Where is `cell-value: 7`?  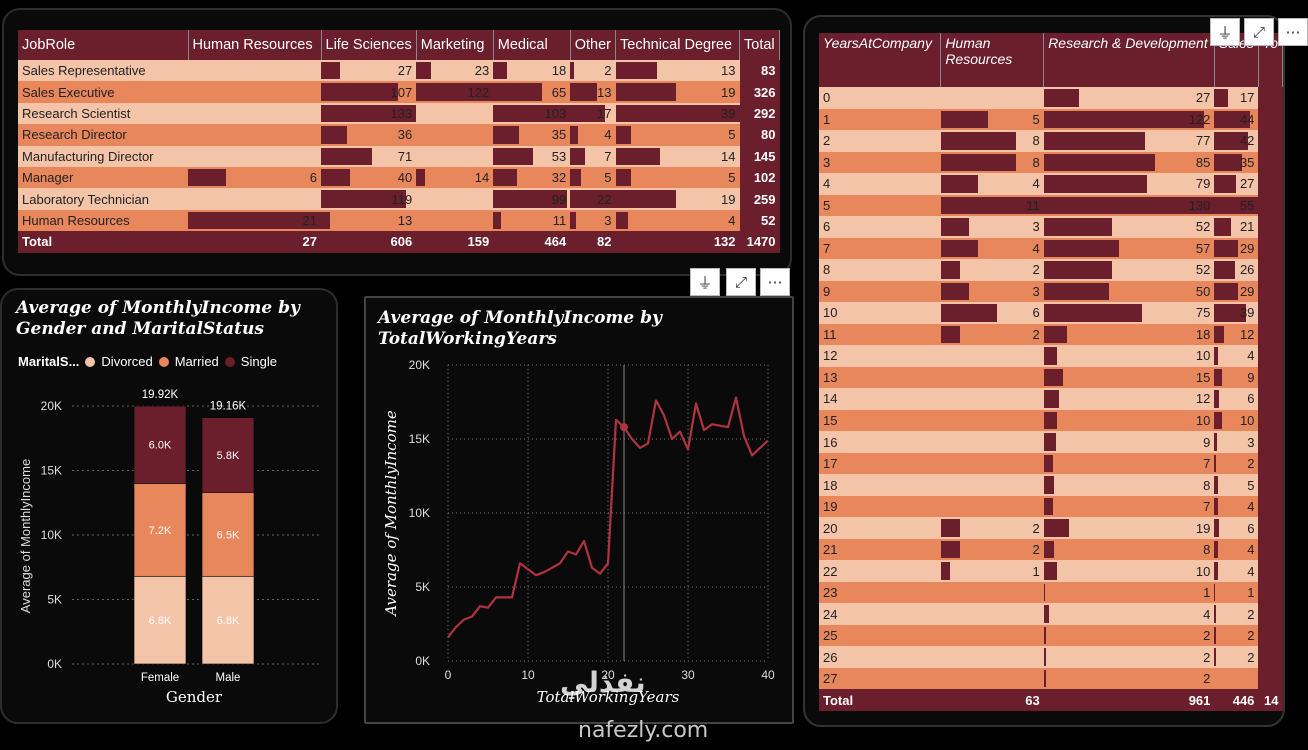 cell-value: 7 is located at coordinates (1207, 464).